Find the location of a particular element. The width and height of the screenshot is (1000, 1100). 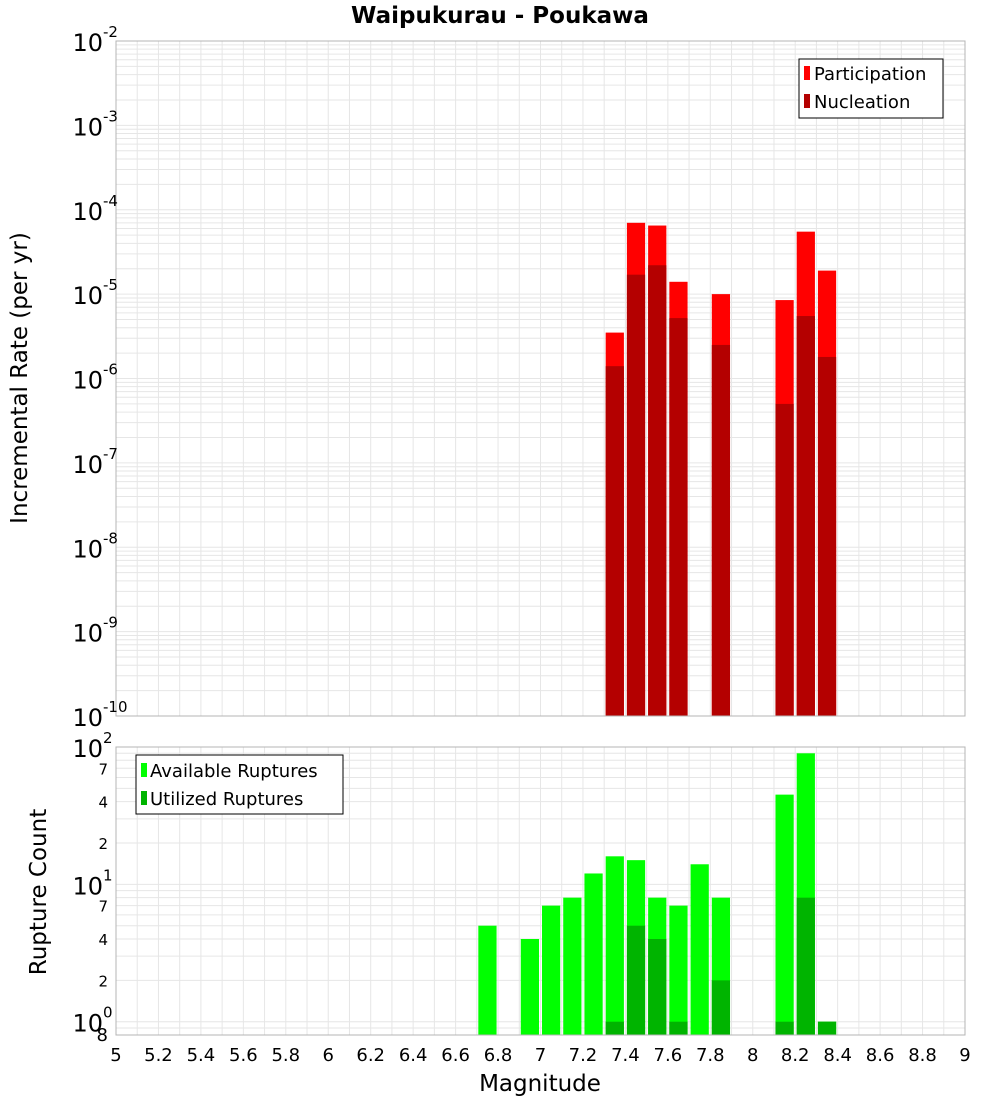

count-y-tick-label: 8 is located at coordinates (102, 1035).